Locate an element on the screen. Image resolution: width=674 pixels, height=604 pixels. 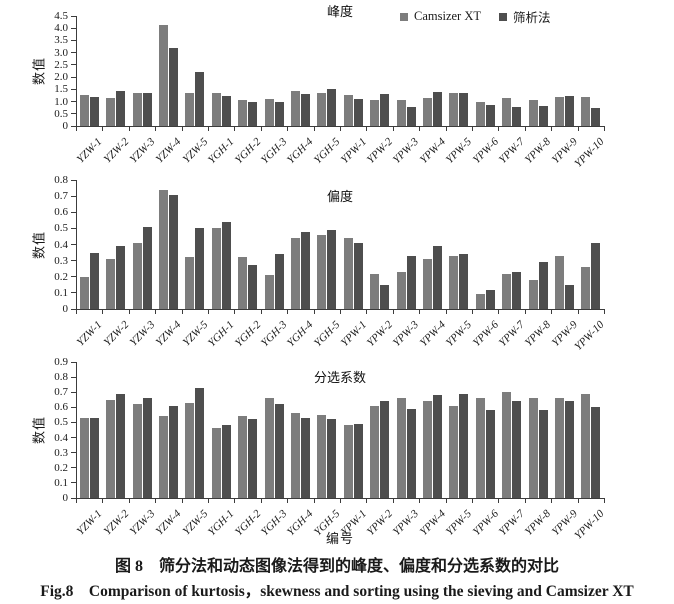
y-tick-label: 0 is located at coordinates (65, 498).